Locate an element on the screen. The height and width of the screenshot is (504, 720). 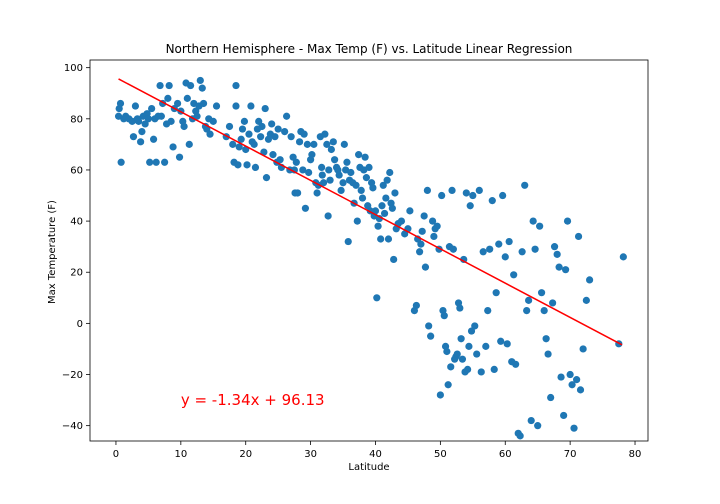
x-tick-label-30: 30 is located at coordinates (310, 454).